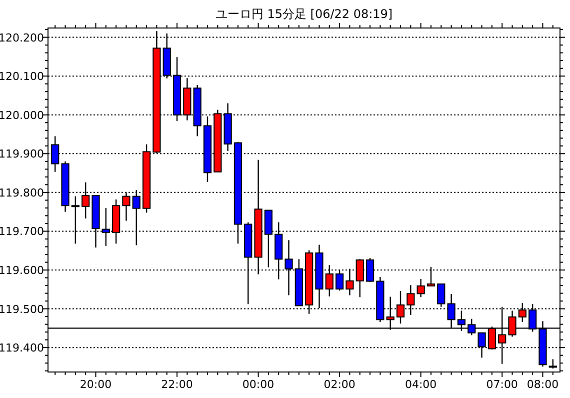 Image resolution: width=570 pixels, height=398 pixels. What do you see at coordinates (420, 384) in the screenshot?
I see `x-tick-label: 04:00` at bounding box center [420, 384].